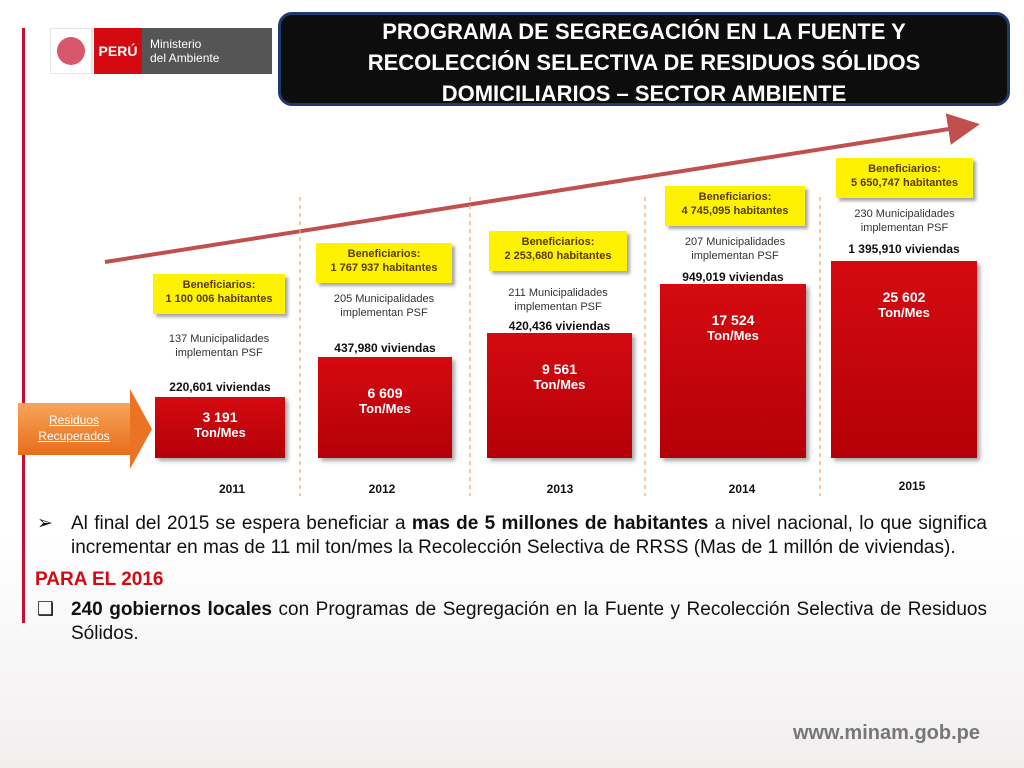 This screenshot has height=768, width=1024. What do you see at coordinates (219, 299) in the screenshot?
I see `beneficiaries: 1 100 006 habitantes` at bounding box center [219, 299].